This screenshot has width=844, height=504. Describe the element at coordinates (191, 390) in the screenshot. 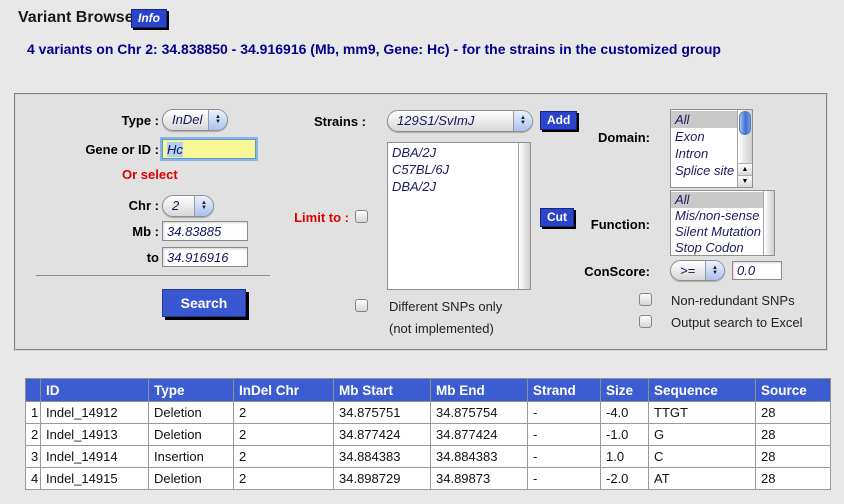

I see `col-header-type: Type` at that location.